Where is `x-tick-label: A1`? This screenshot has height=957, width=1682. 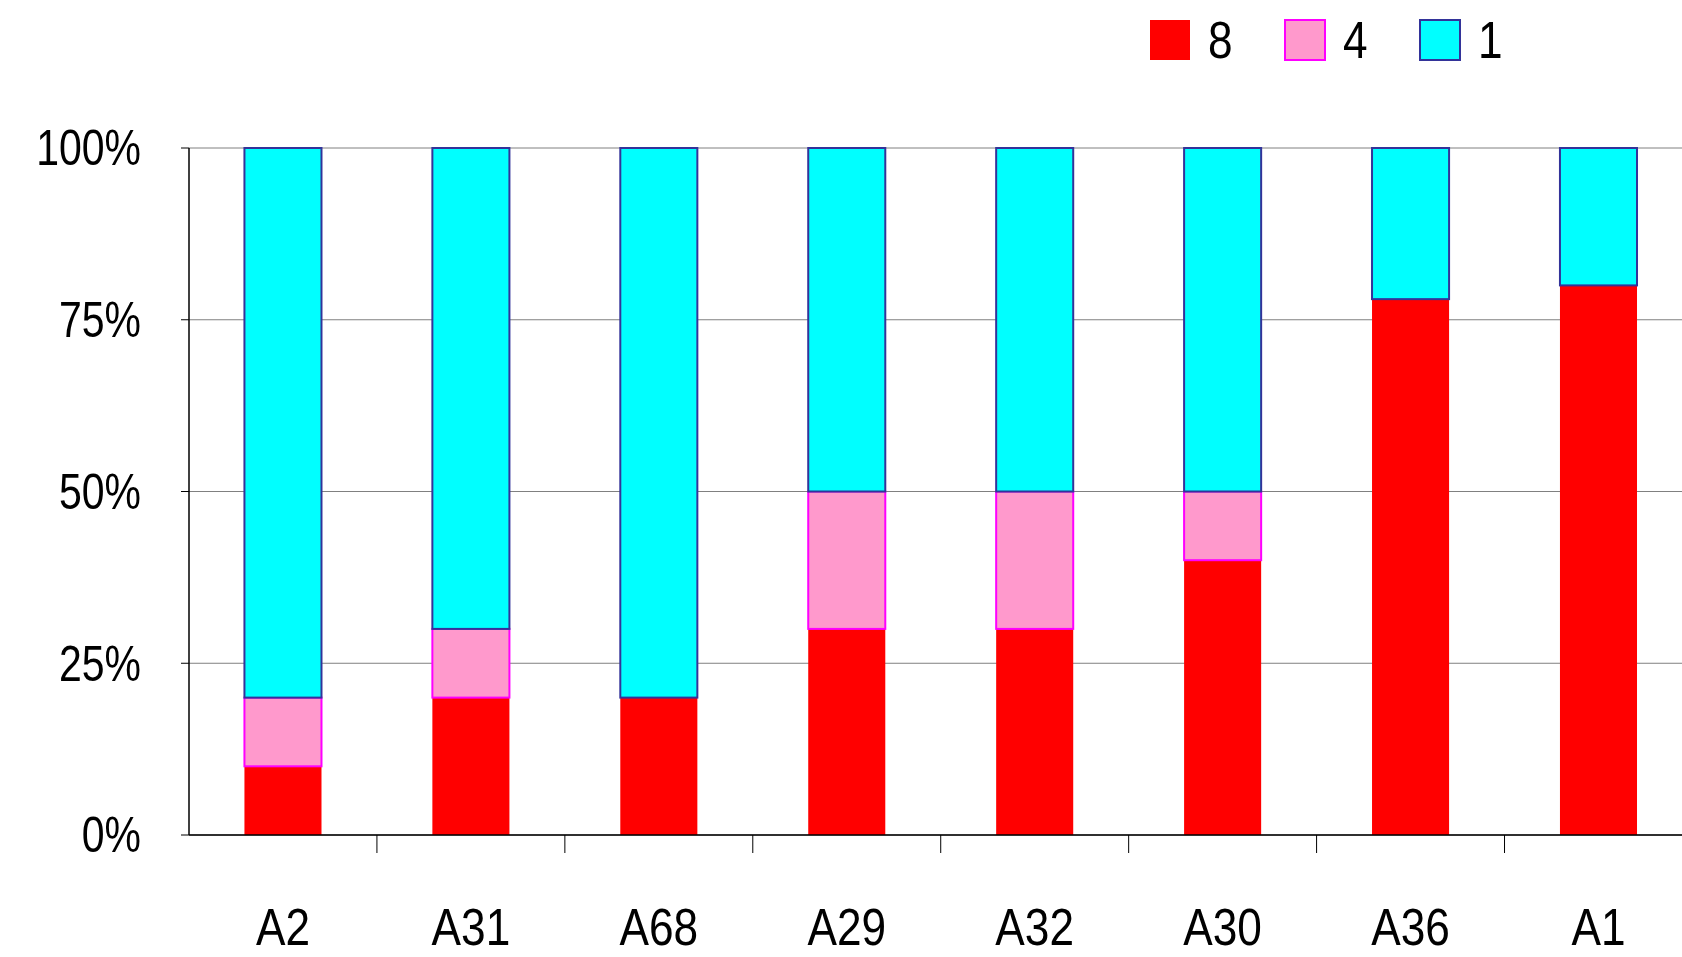
x-tick-label: A1 is located at coordinates (1598, 926).